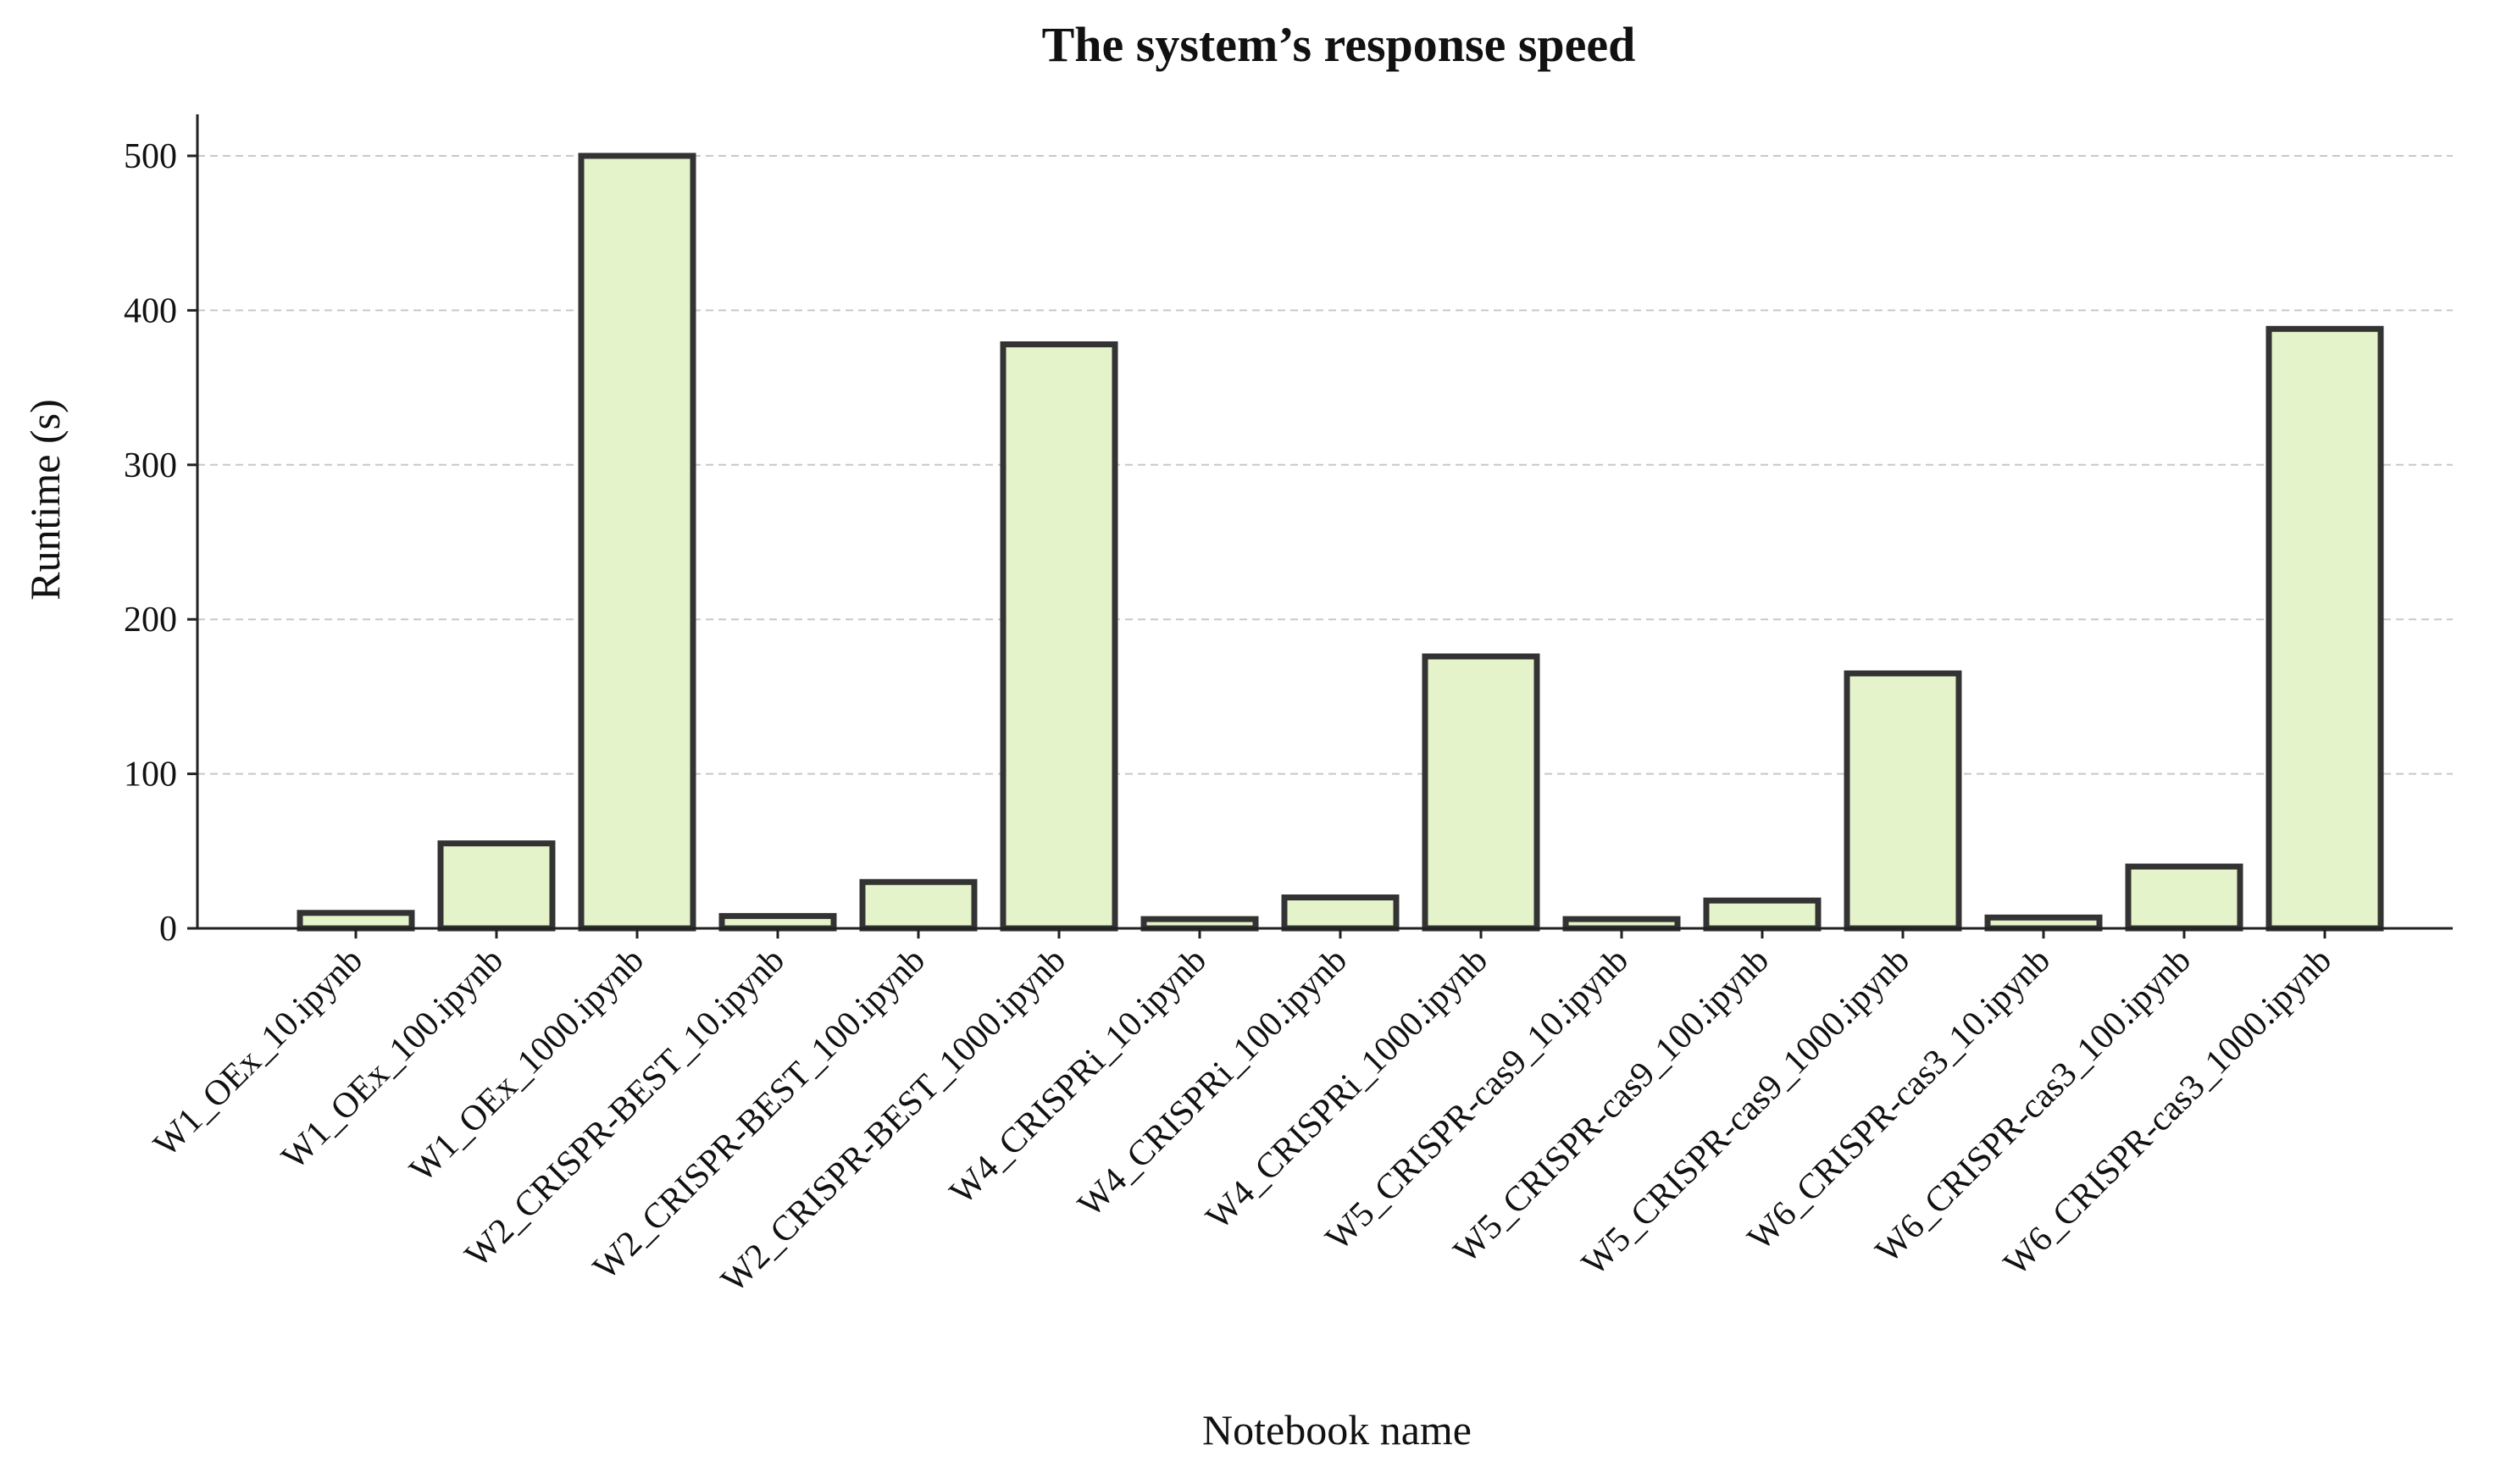 The image size is (2501, 1484). Describe the element at coordinates (1339, 44) in the screenshot. I see `chart-title: The system’s response speed` at that location.